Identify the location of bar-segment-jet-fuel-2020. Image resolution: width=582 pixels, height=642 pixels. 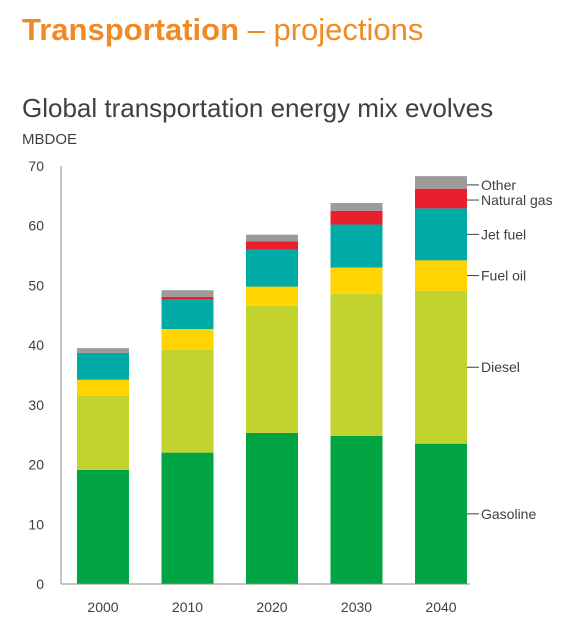
(272, 268).